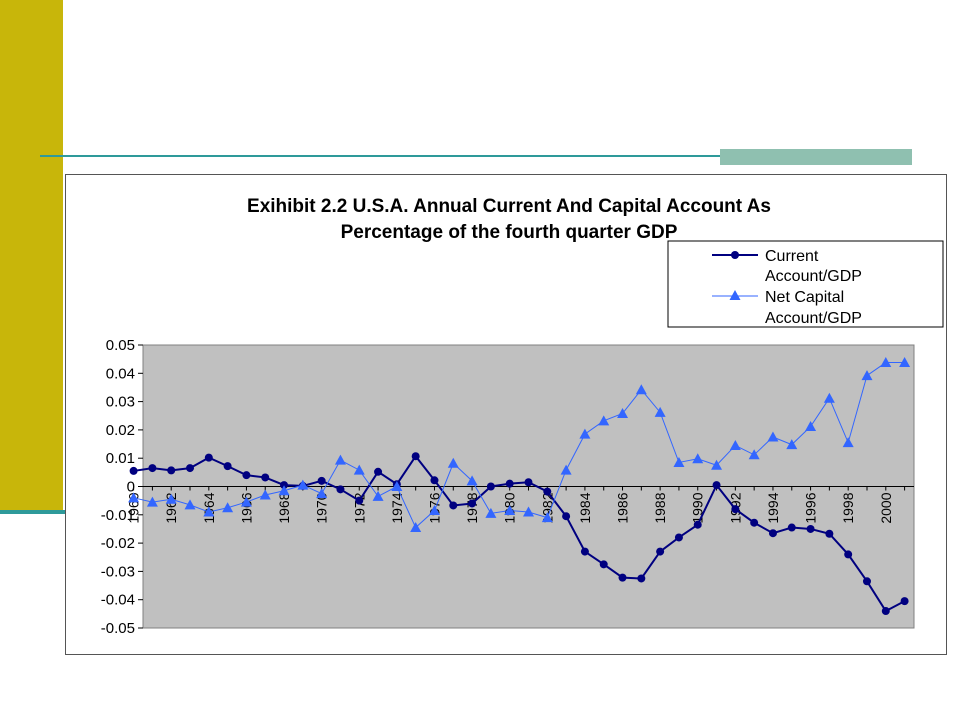 Image resolution: width=960 pixels, height=720 pixels. What do you see at coordinates (120, 345) in the screenshot?
I see `y-tick-label: 0.05` at bounding box center [120, 345].